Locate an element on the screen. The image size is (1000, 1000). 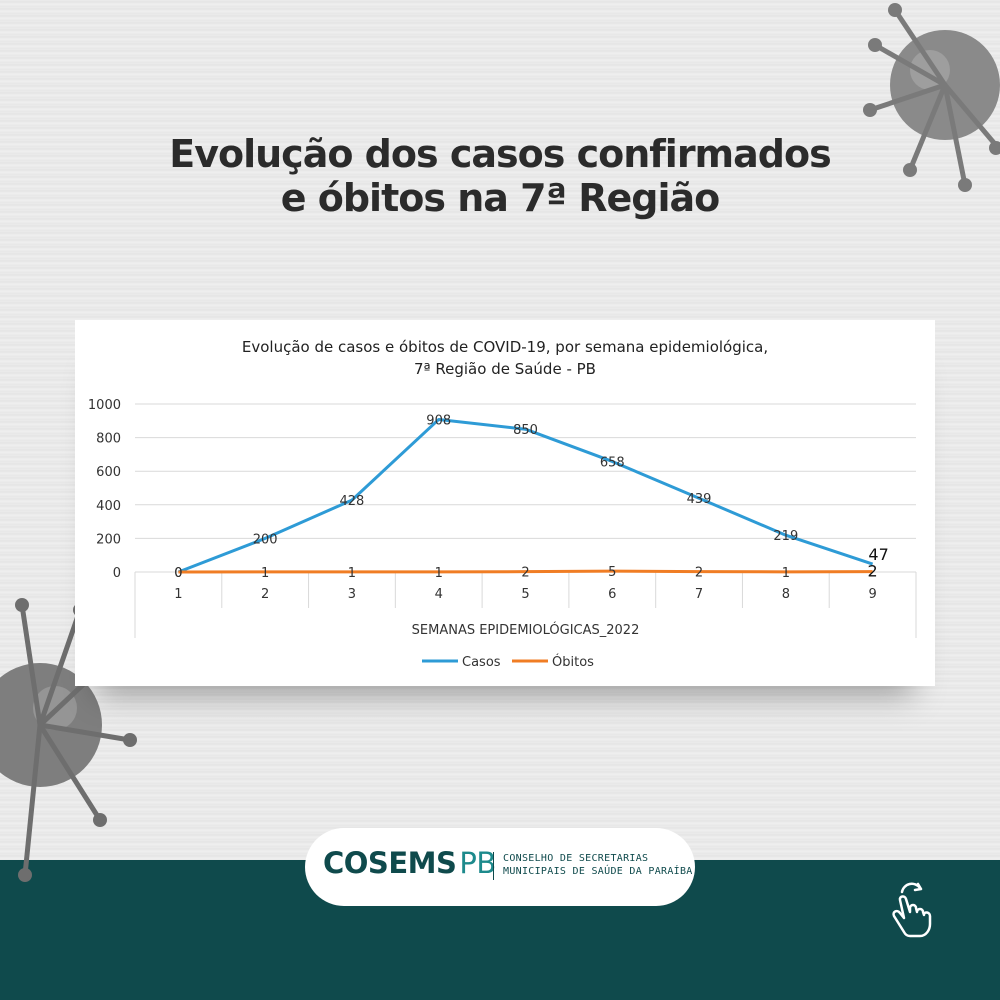
logo-divider is located at coordinates (493, 866).